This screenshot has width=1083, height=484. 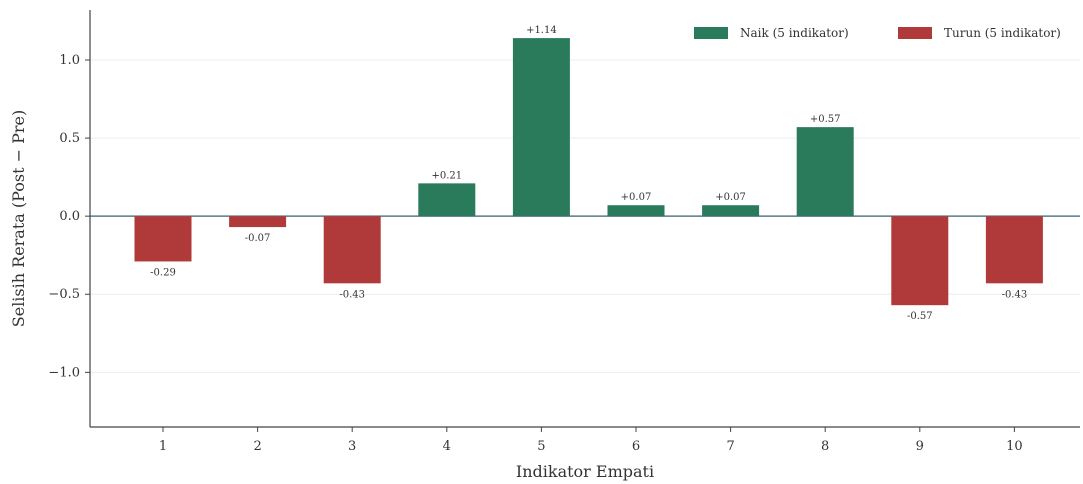 What do you see at coordinates (64, 372) in the screenshot?
I see `y-tick-label-0: −1.0` at bounding box center [64, 372].